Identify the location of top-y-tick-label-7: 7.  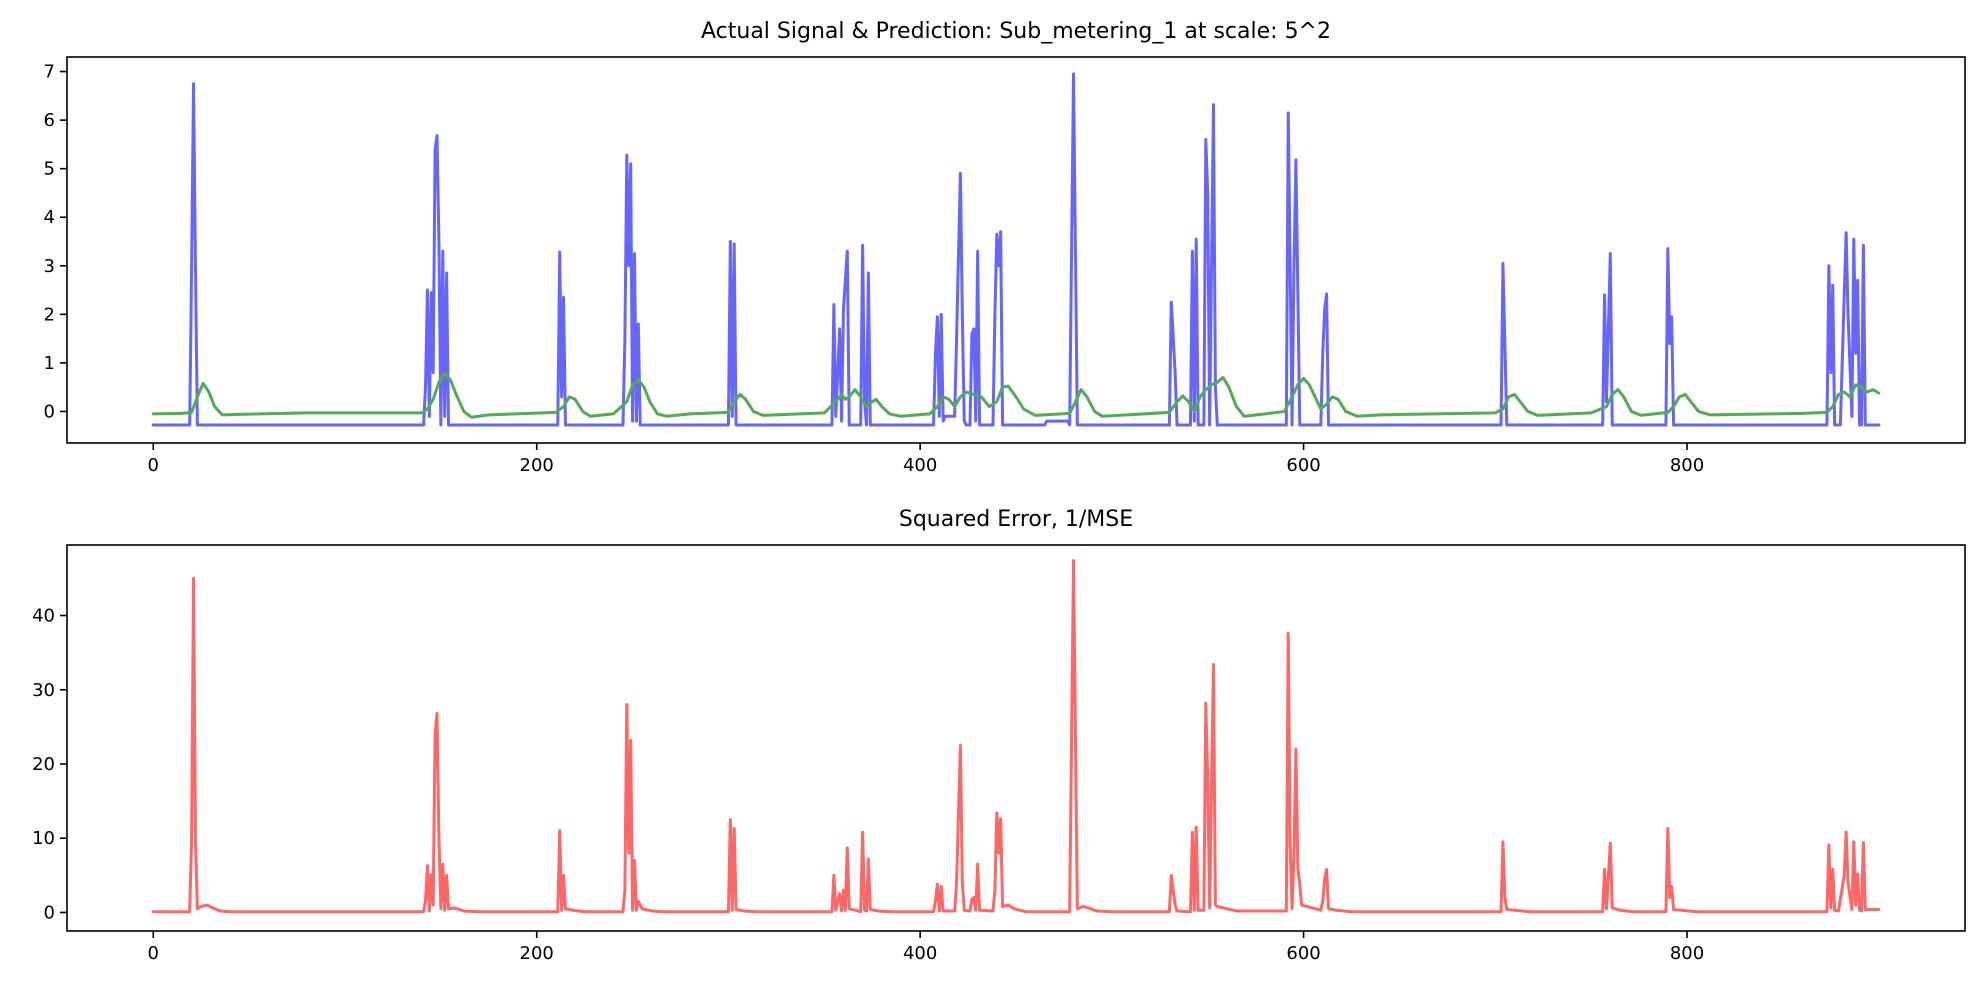
(49, 72).